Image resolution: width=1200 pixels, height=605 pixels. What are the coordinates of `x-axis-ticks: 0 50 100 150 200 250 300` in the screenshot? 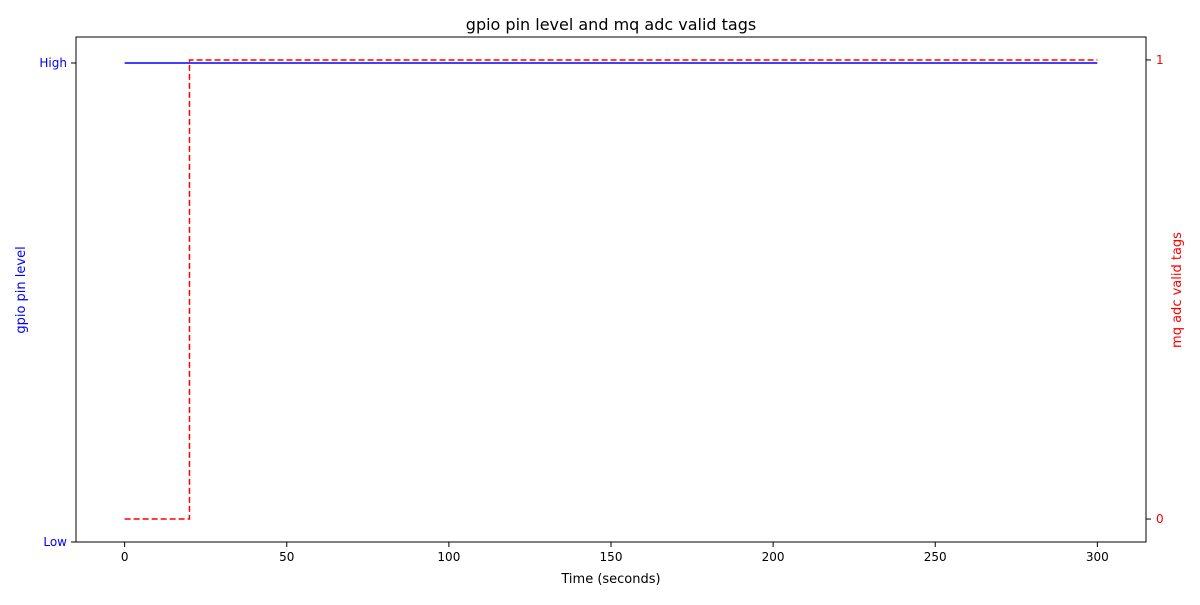 It's located at (615, 553).